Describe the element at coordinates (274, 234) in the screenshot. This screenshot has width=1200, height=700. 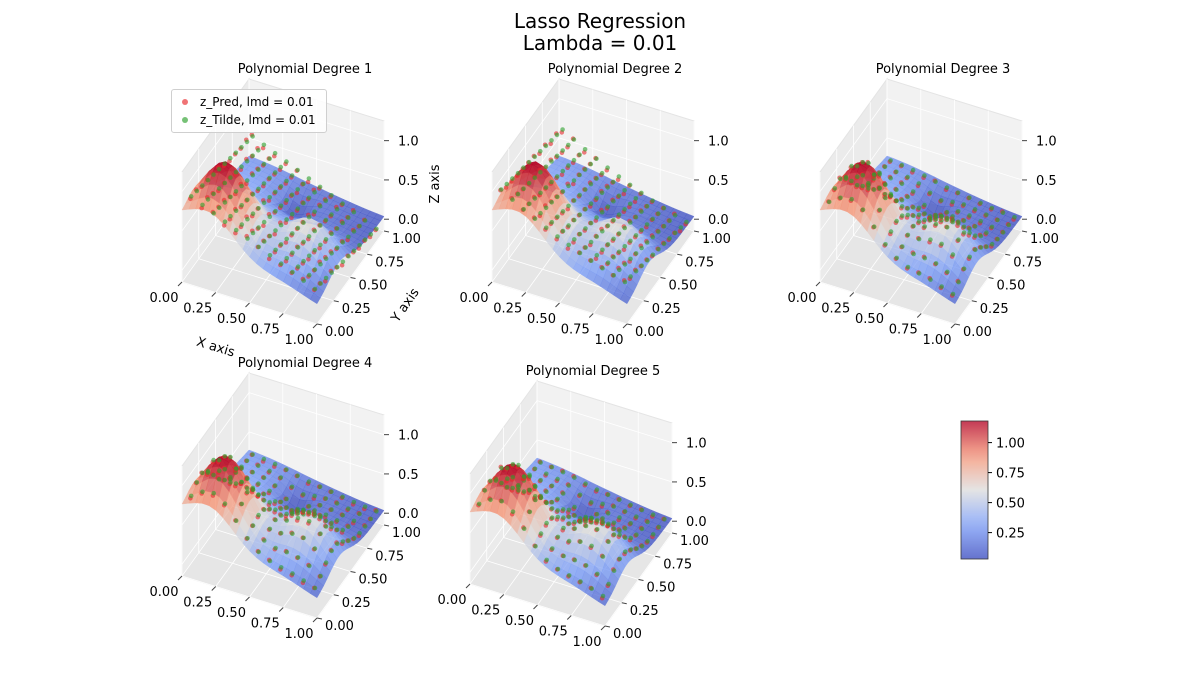
I see `pred-point` at that location.